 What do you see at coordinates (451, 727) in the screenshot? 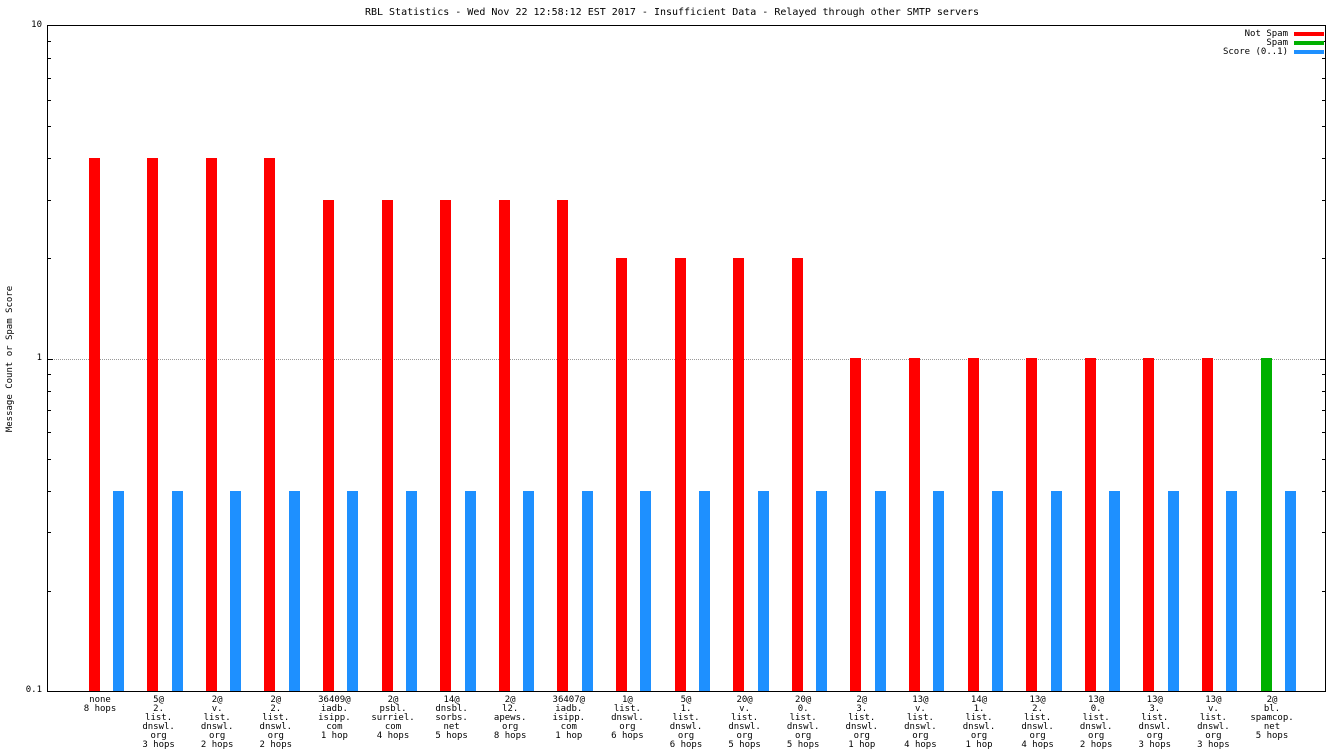
I see `x-category-label-line: net` at bounding box center [451, 727].